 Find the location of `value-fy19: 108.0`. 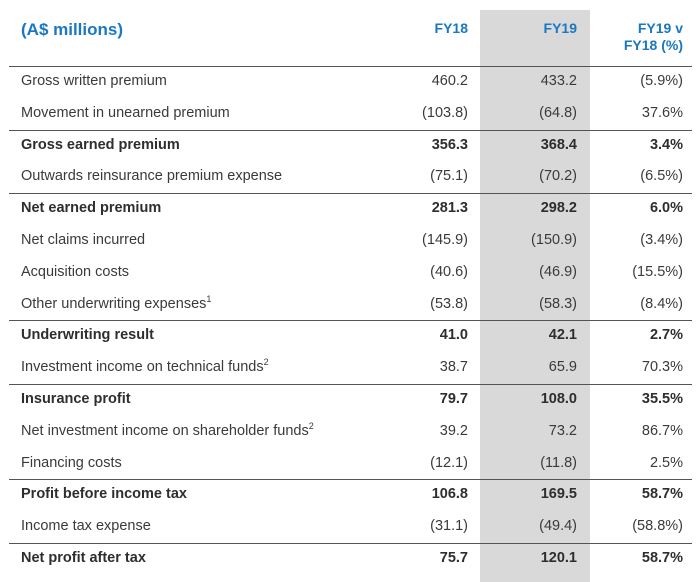

value-fy19: 108.0 is located at coordinates (558, 398).